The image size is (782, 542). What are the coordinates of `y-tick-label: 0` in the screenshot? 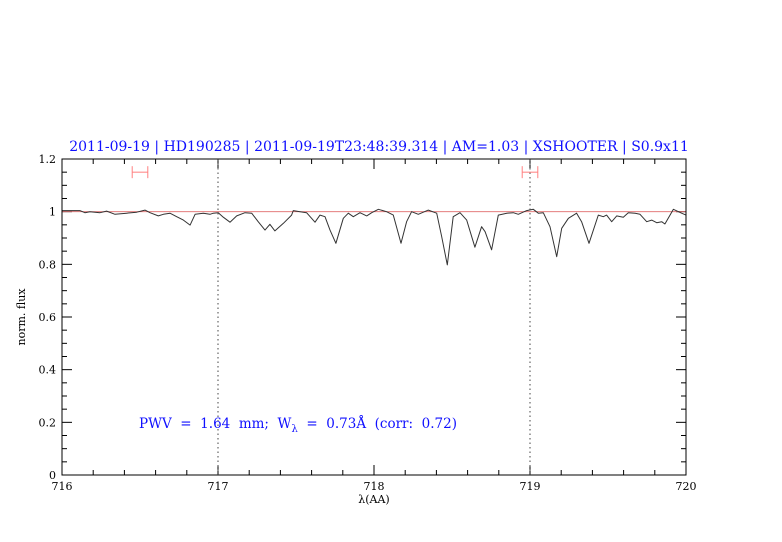 It's located at (52, 475).